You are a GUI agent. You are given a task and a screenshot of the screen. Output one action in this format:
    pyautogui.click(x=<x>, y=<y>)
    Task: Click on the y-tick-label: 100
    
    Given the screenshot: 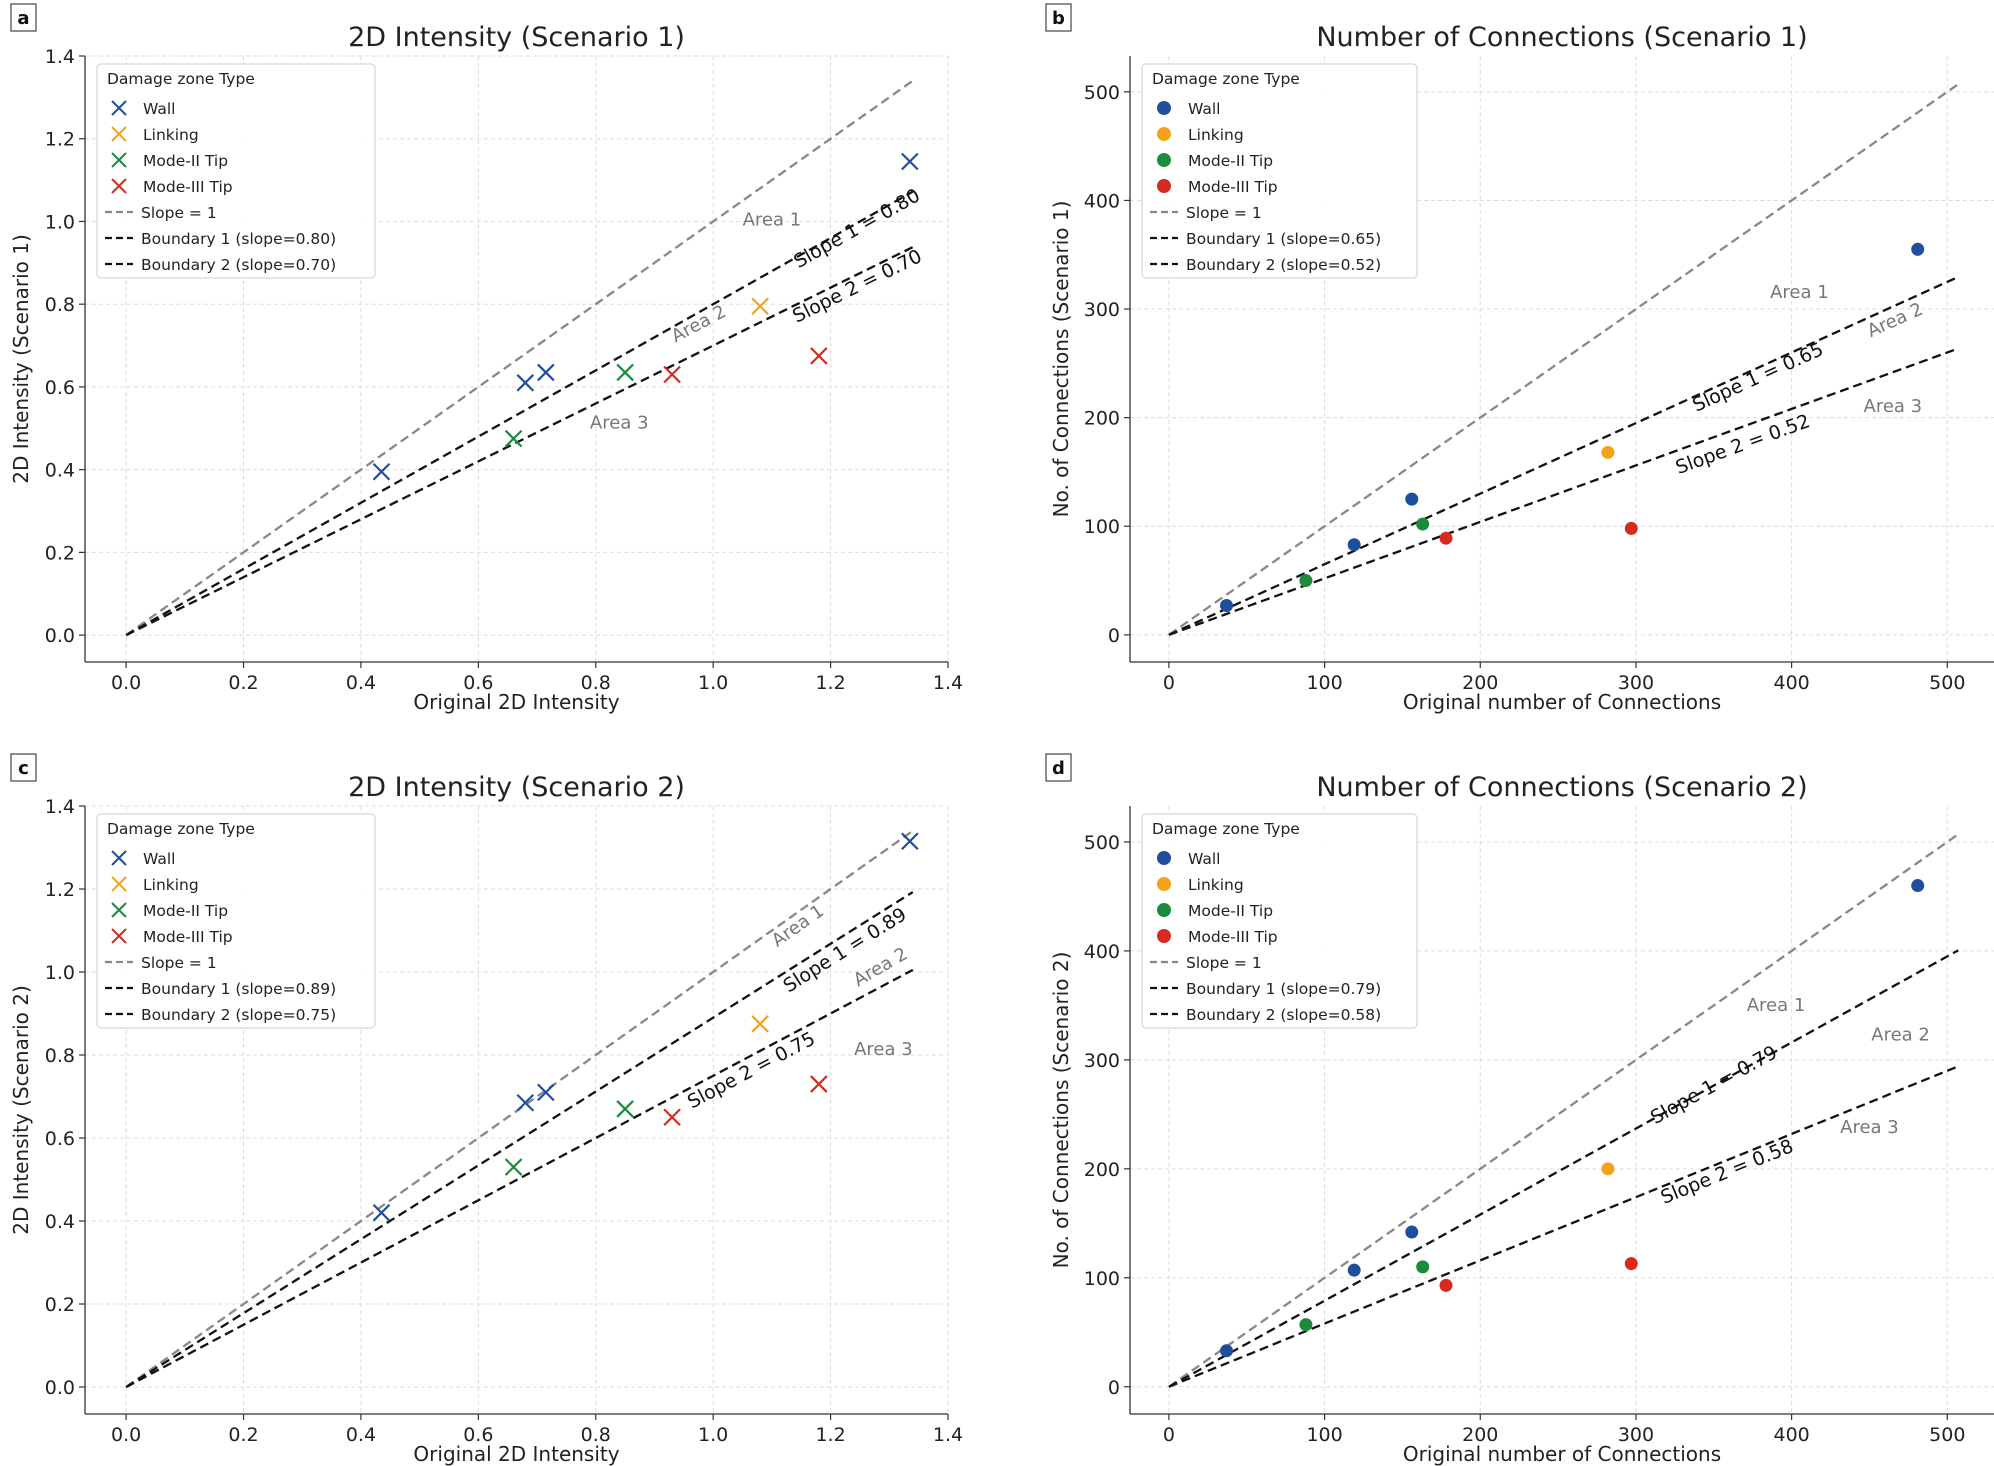 What is the action you would take?
    pyautogui.click(x=1102, y=1279)
    